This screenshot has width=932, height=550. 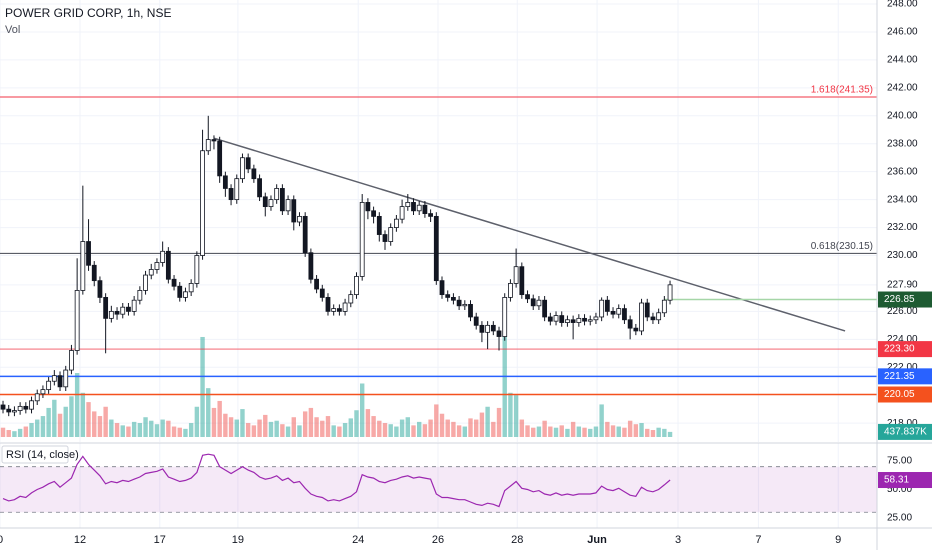 What do you see at coordinates (88, 13) in the screenshot?
I see `chart-title: POWER GRID CORP, 1h, NSE` at bounding box center [88, 13].